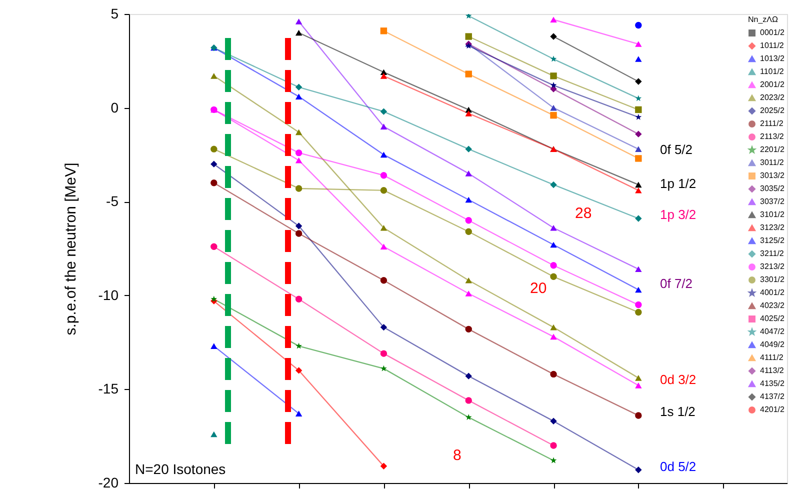 The height and width of the screenshot is (492, 789). What do you see at coordinates (773, 214) in the screenshot?
I see `legend-label: 3101/2` at bounding box center [773, 214].